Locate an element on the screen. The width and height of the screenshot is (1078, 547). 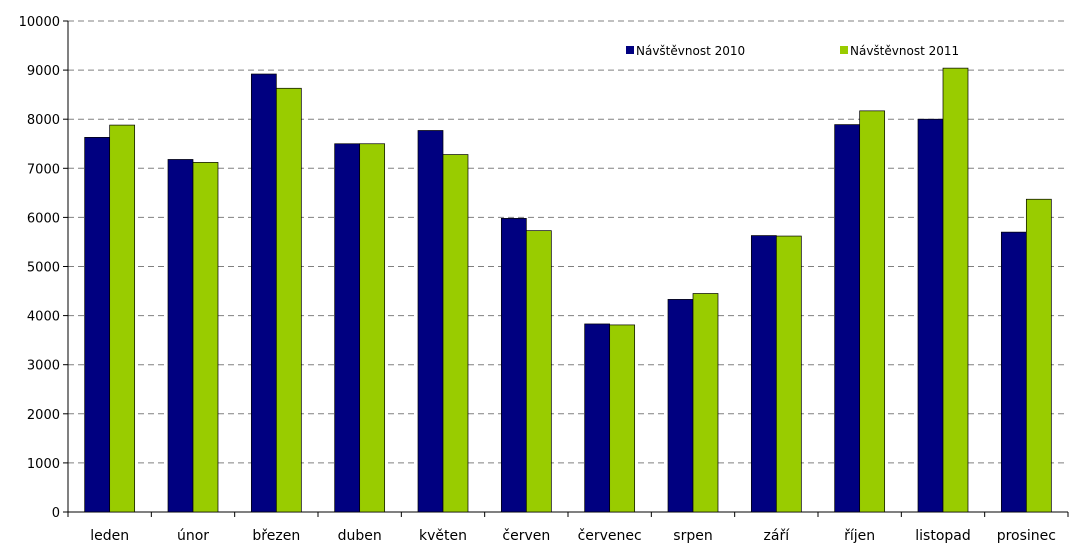
x-tick-label: únor is located at coordinates (193, 536).